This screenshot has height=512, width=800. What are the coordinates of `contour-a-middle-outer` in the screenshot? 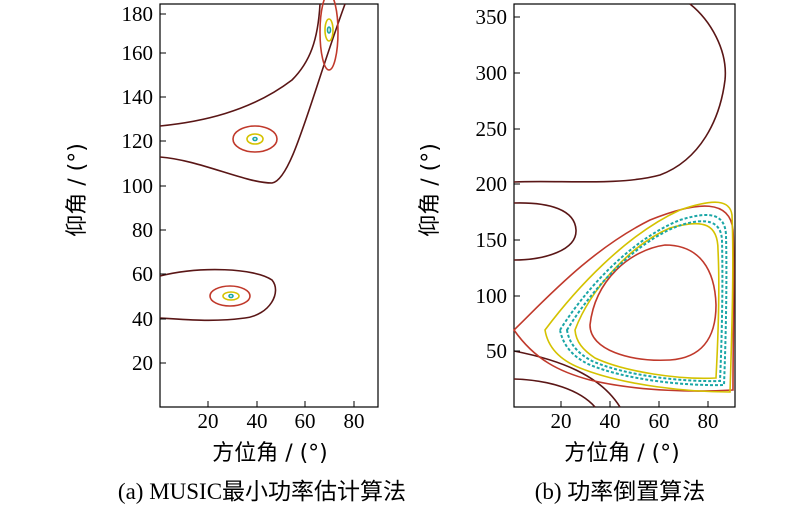 It's located at (252, 93).